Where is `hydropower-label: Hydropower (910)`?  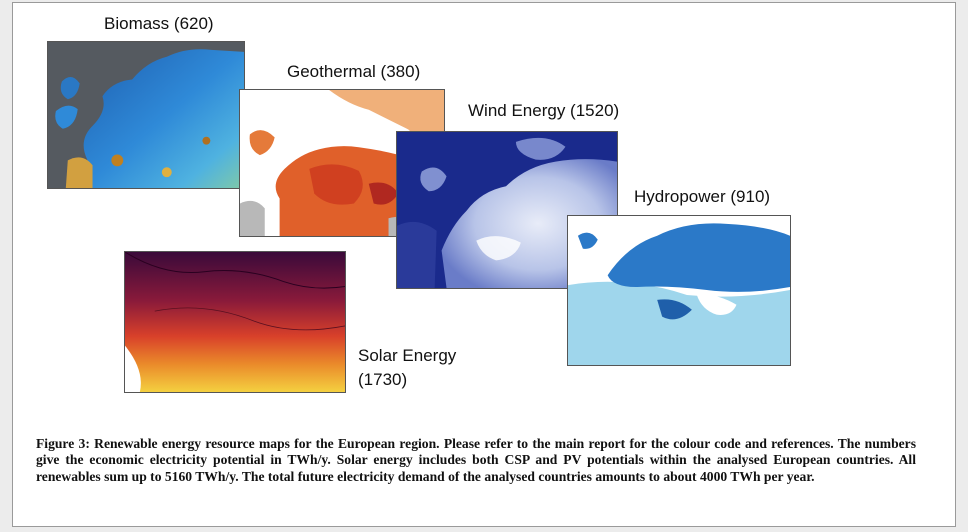
hydropower-label: Hydropower (910) is located at coordinates (702, 196).